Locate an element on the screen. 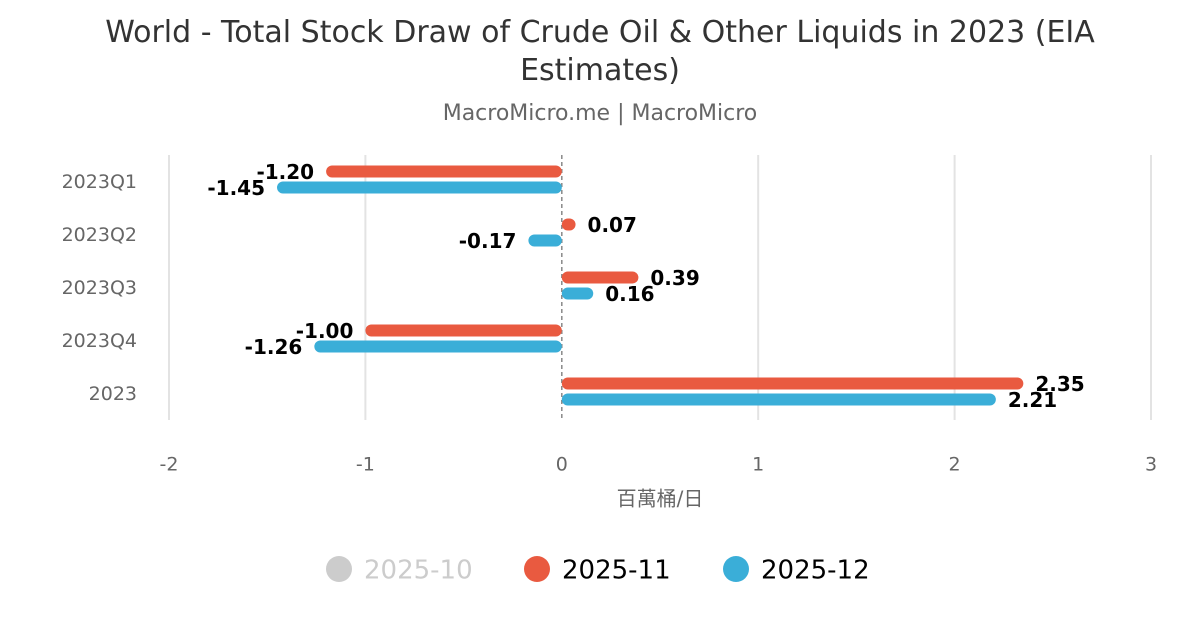  data-label: -1.26 is located at coordinates (274, 347).